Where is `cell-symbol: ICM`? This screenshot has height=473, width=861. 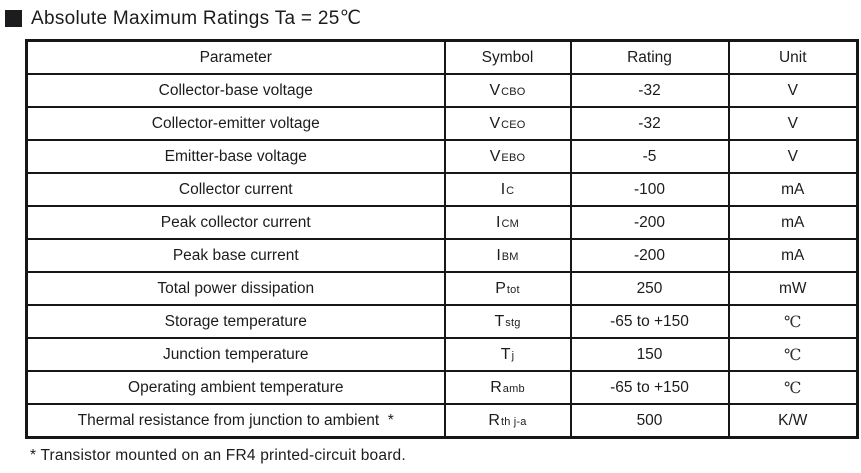
cell-symbol: ICM is located at coordinates (507, 222).